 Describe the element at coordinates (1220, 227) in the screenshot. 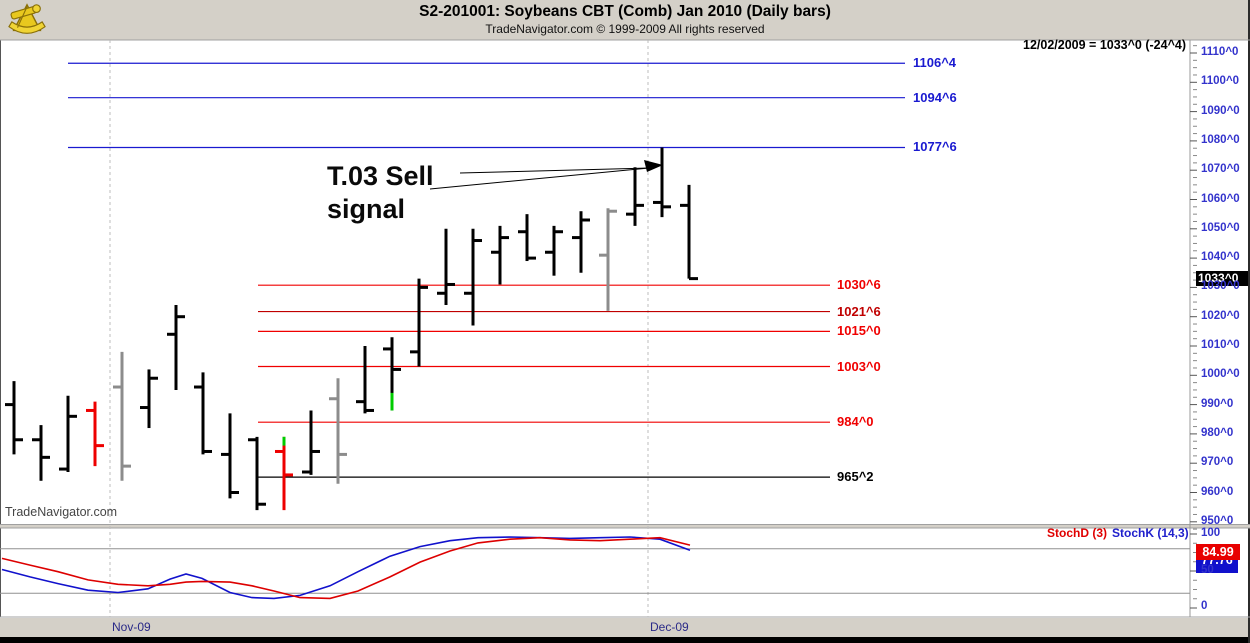

I see `price-axis-label: 1050^0` at that location.